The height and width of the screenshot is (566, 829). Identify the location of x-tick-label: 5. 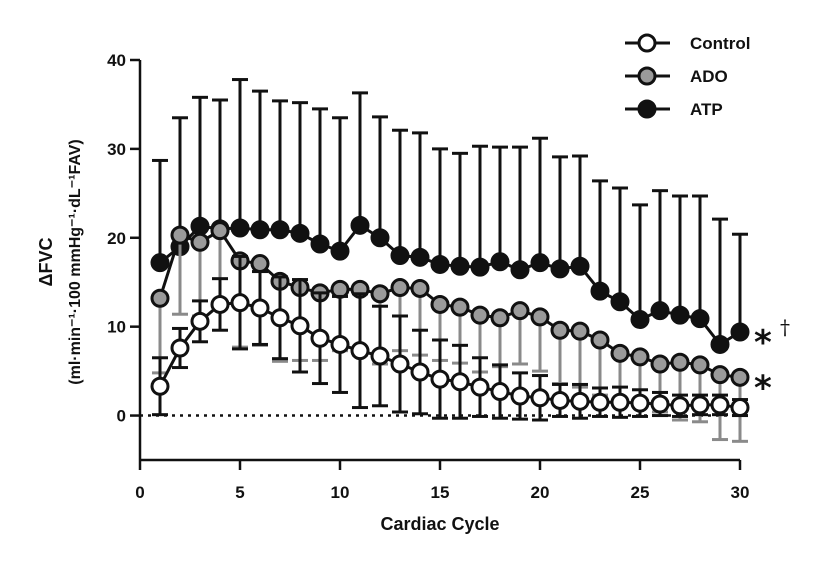
(239, 492).